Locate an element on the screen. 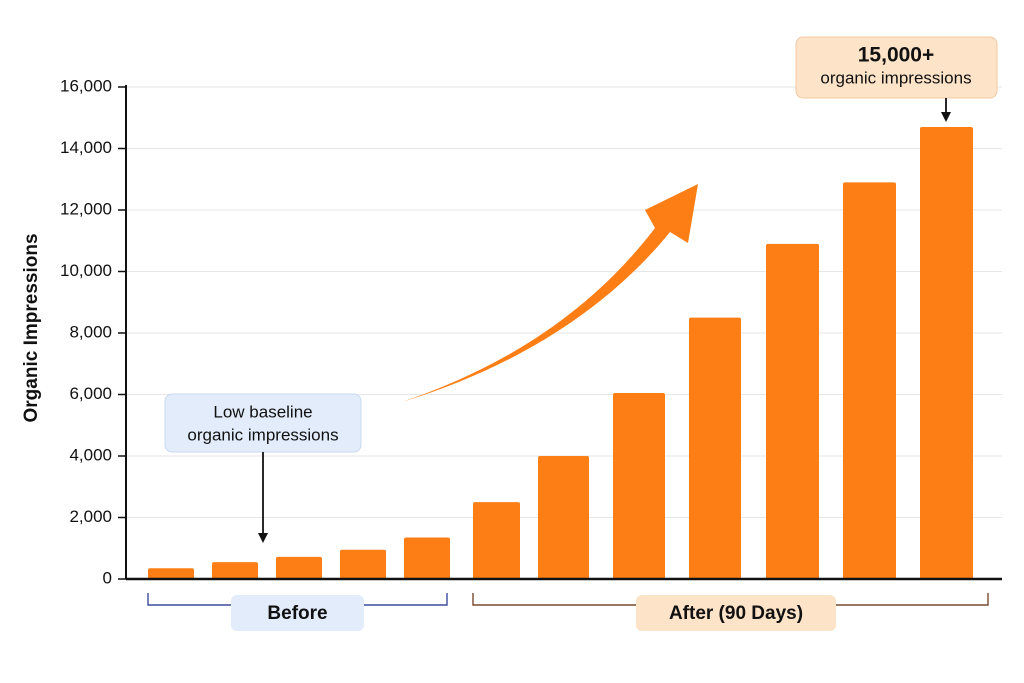  y-tick-label: 6,000 is located at coordinates (90, 393).